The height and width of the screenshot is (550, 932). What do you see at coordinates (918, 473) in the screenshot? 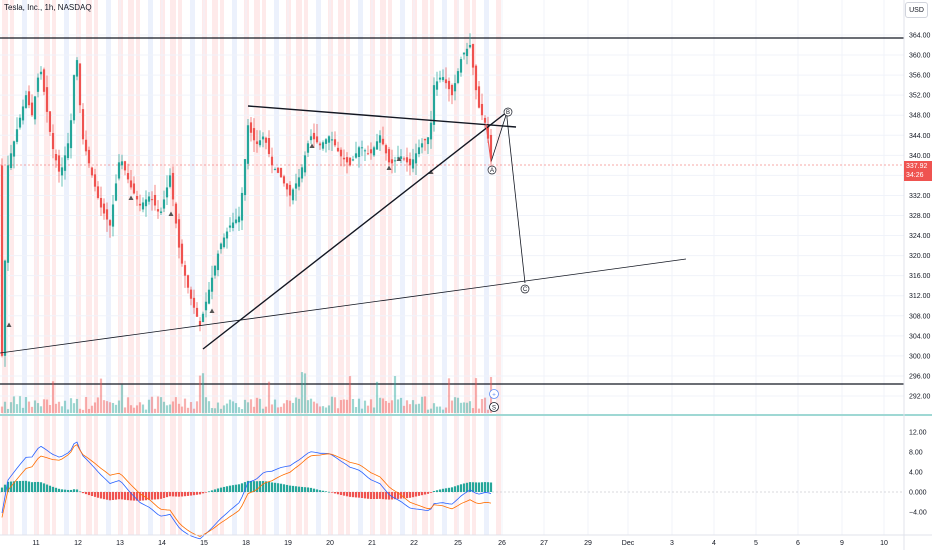
I see `macd-axis: 12.00 8.00 4.00 0.000 −4.00` at bounding box center [918, 473].